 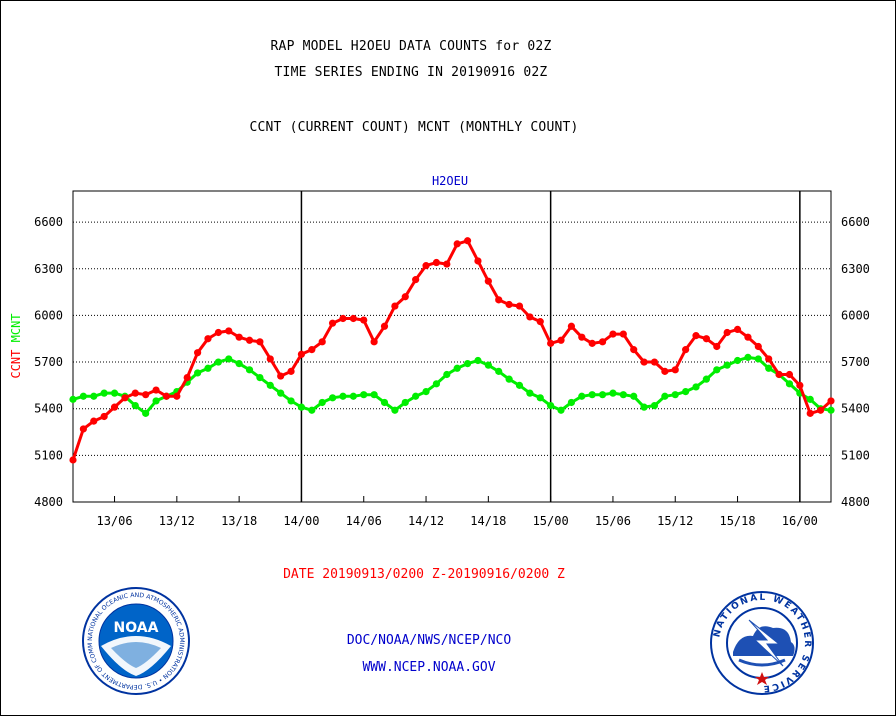 I want to click on y-tick-label-right: 4800, so click(x=855, y=502).